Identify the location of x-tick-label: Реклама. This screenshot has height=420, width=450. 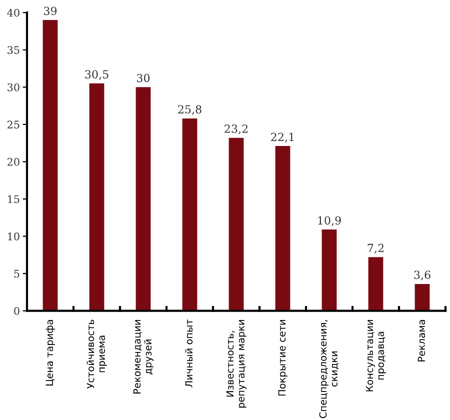
(422, 341).